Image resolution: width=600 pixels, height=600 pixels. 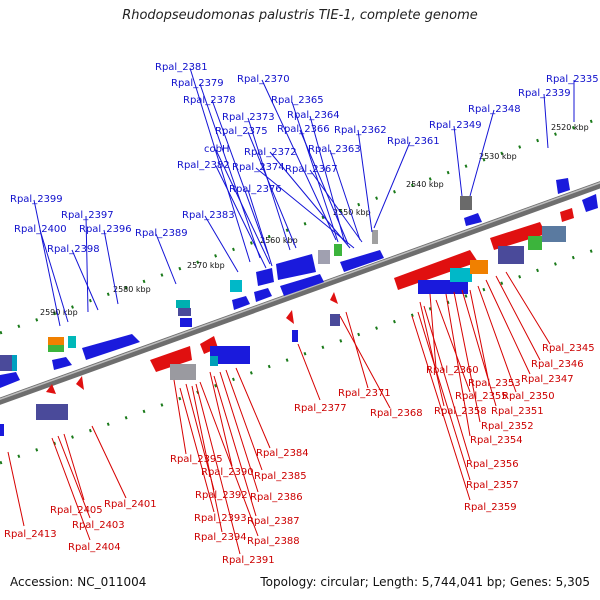 I want to click on gene-label: Rpal_2377, so click(x=320, y=408).